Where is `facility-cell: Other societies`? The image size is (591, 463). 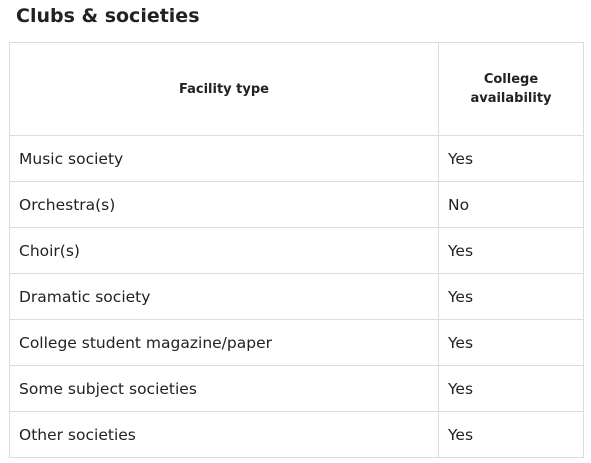
facility-cell: Other societies is located at coordinates (224, 434).